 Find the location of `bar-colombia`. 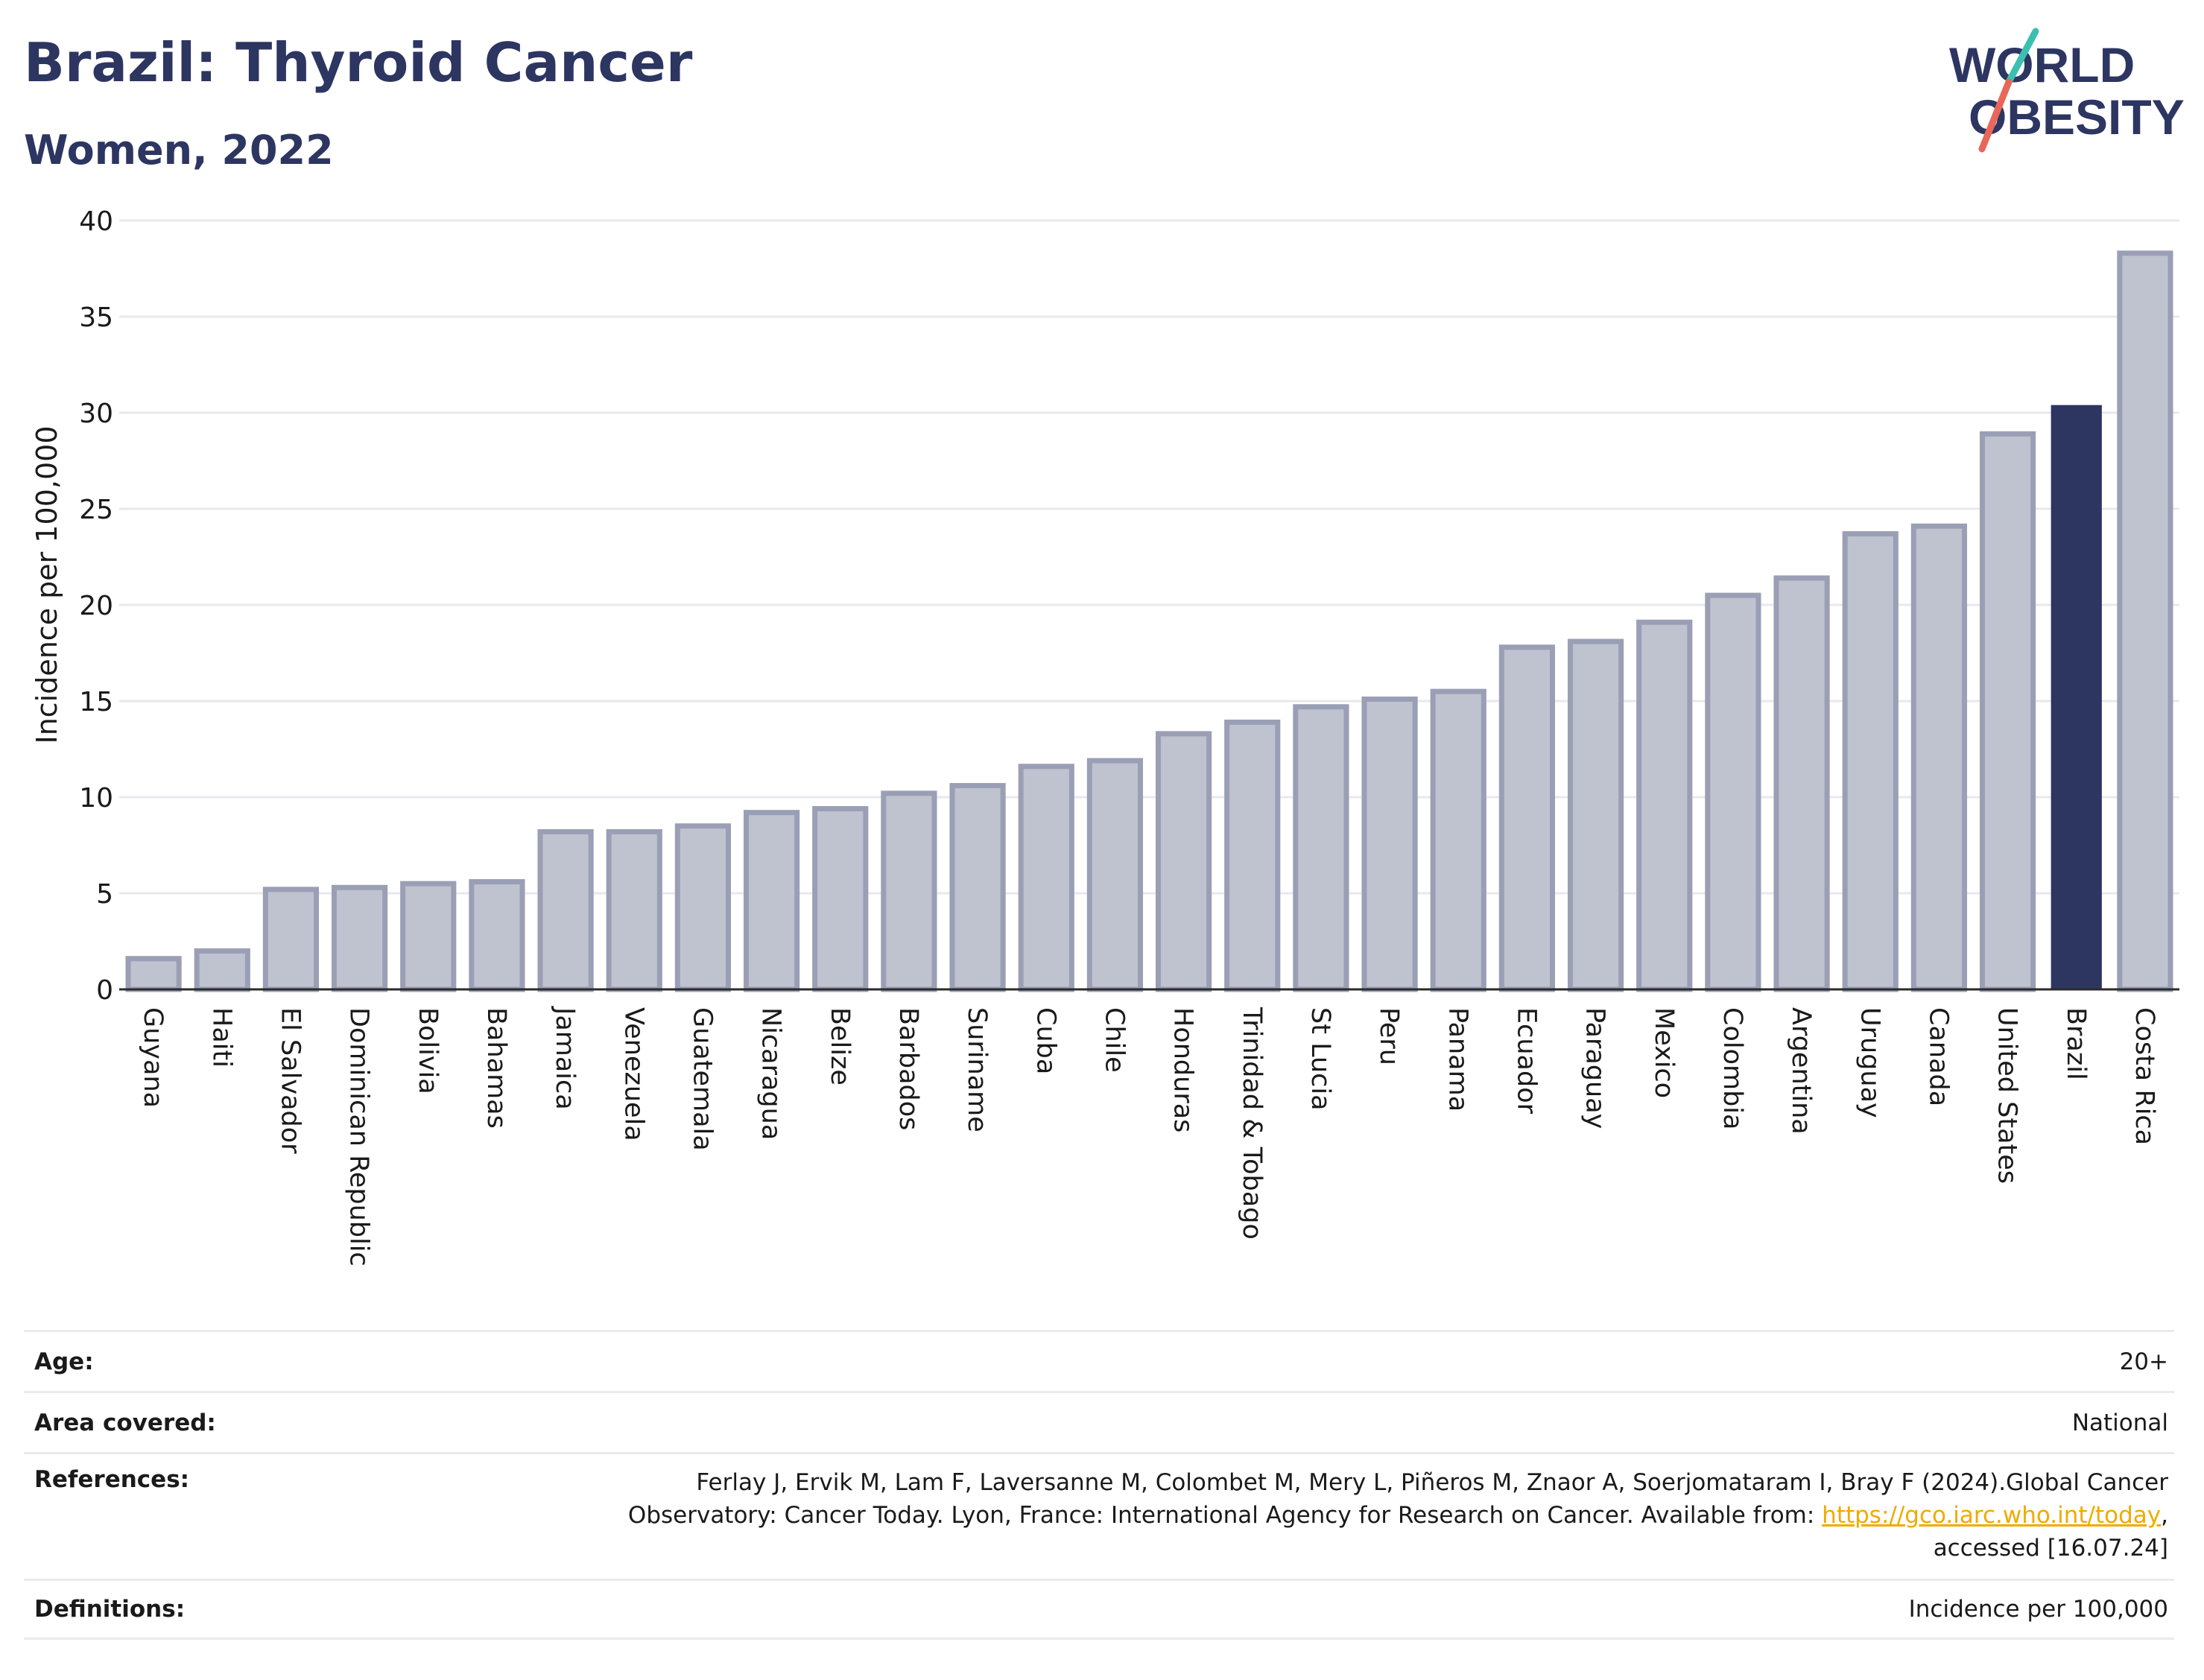

bar-colombia is located at coordinates (1733, 792).